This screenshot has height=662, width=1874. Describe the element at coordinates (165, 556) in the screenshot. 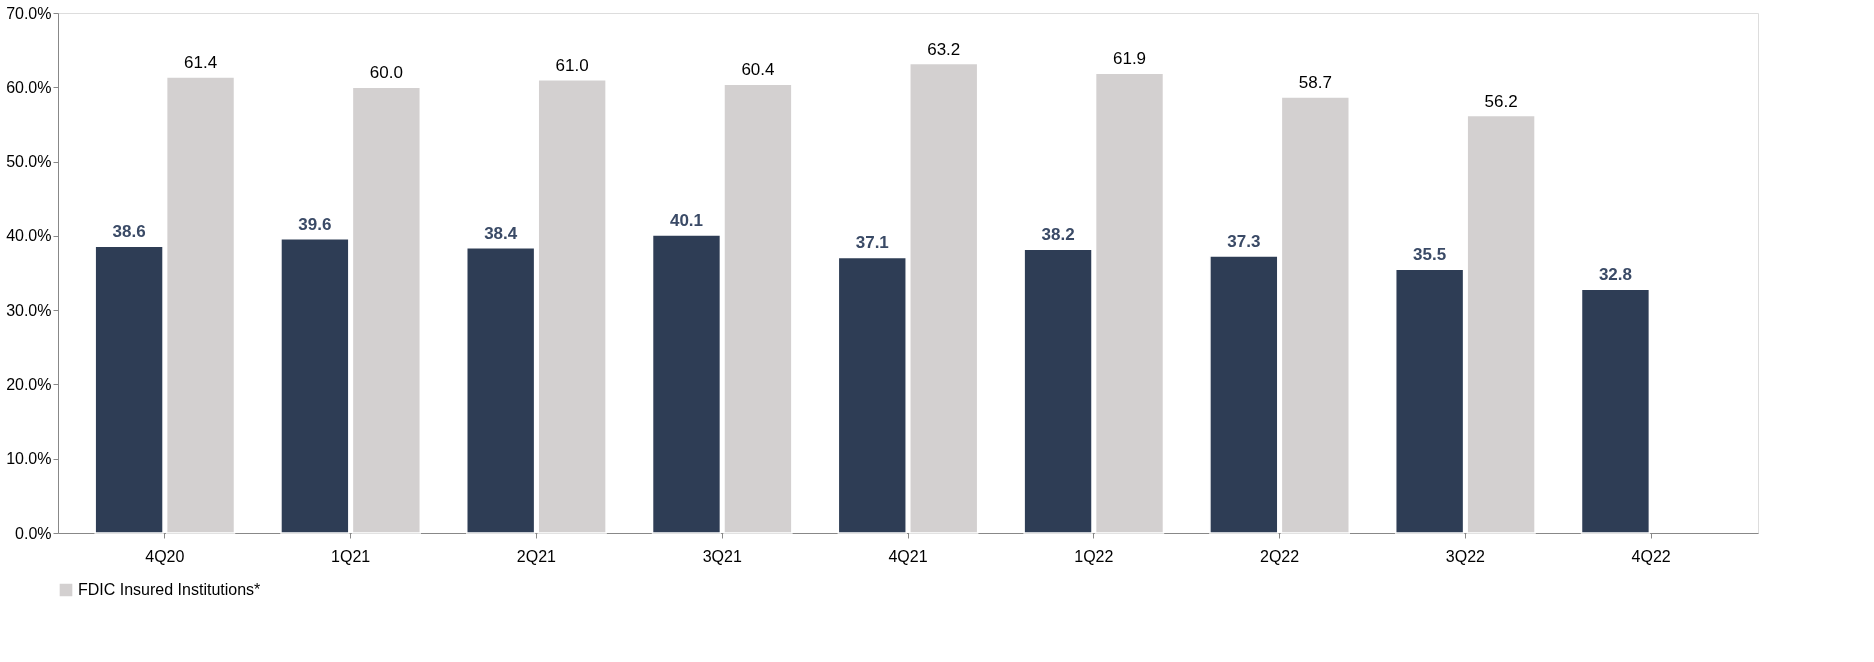

I see `x-tick-label: 4Q20` at that location.